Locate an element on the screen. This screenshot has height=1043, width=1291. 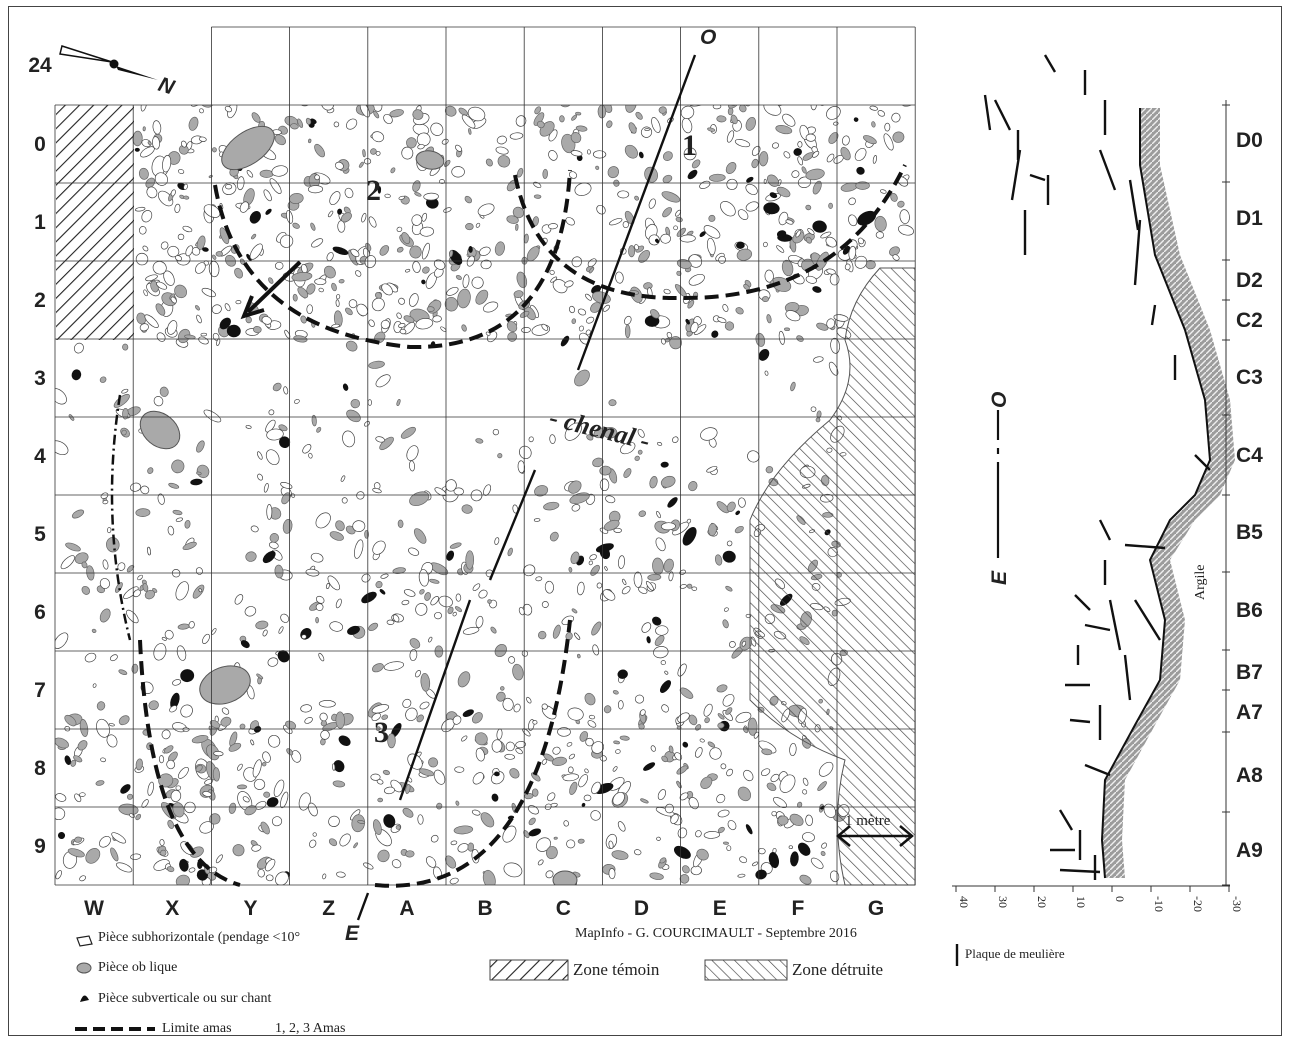
axis-tick-label: -10 is located at coordinates (1159, 904).